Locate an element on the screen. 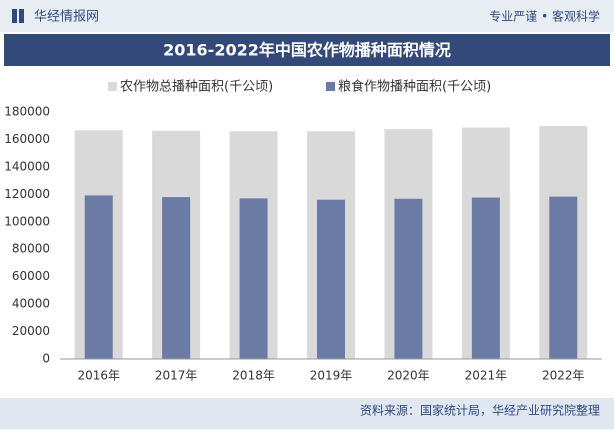 The height and width of the screenshot is (433, 614). x-tick-label: 2021年 is located at coordinates (486, 376).